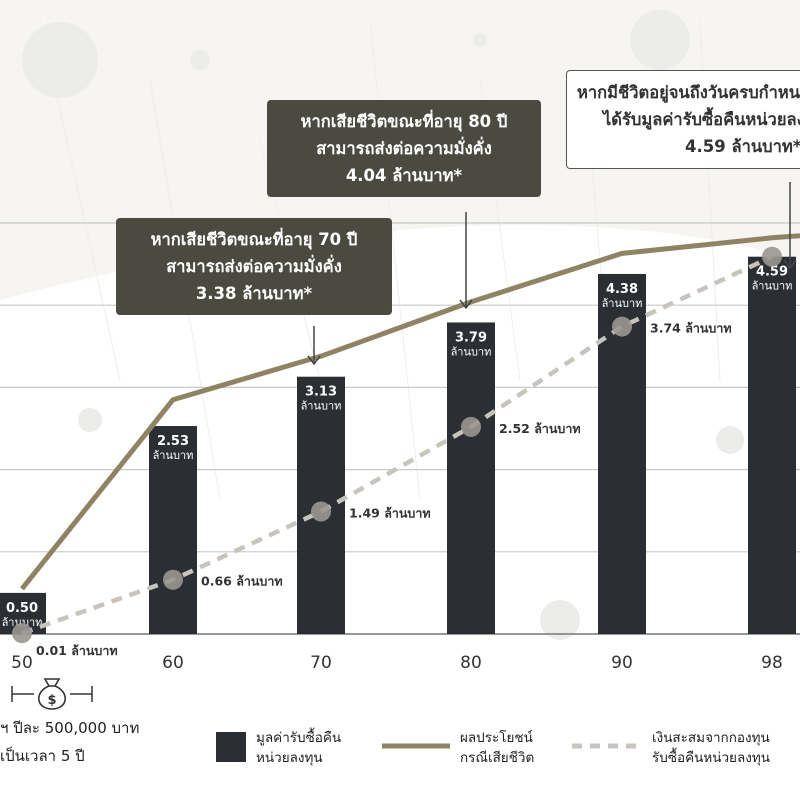 The image size is (800, 800). Describe the element at coordinates (772, 272) in the screenshot. I see `bar-value-label: 4.59` at that location.